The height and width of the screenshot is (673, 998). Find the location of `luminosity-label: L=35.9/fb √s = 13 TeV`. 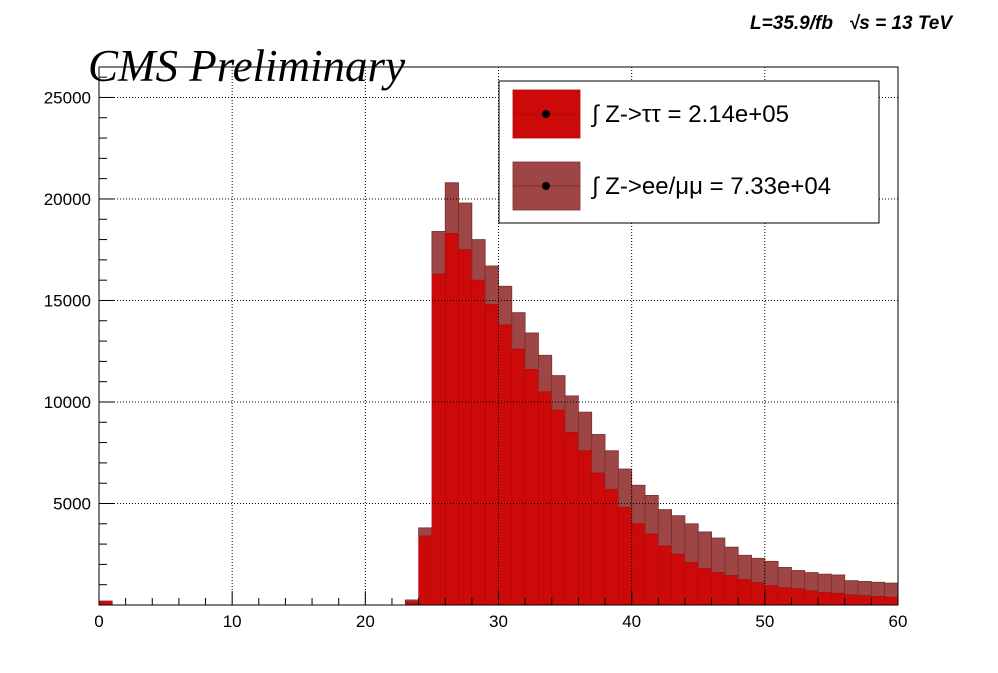

luminosity-label: L=35.9/fb √s = 13 TeV is located at coordinates (851, 24).